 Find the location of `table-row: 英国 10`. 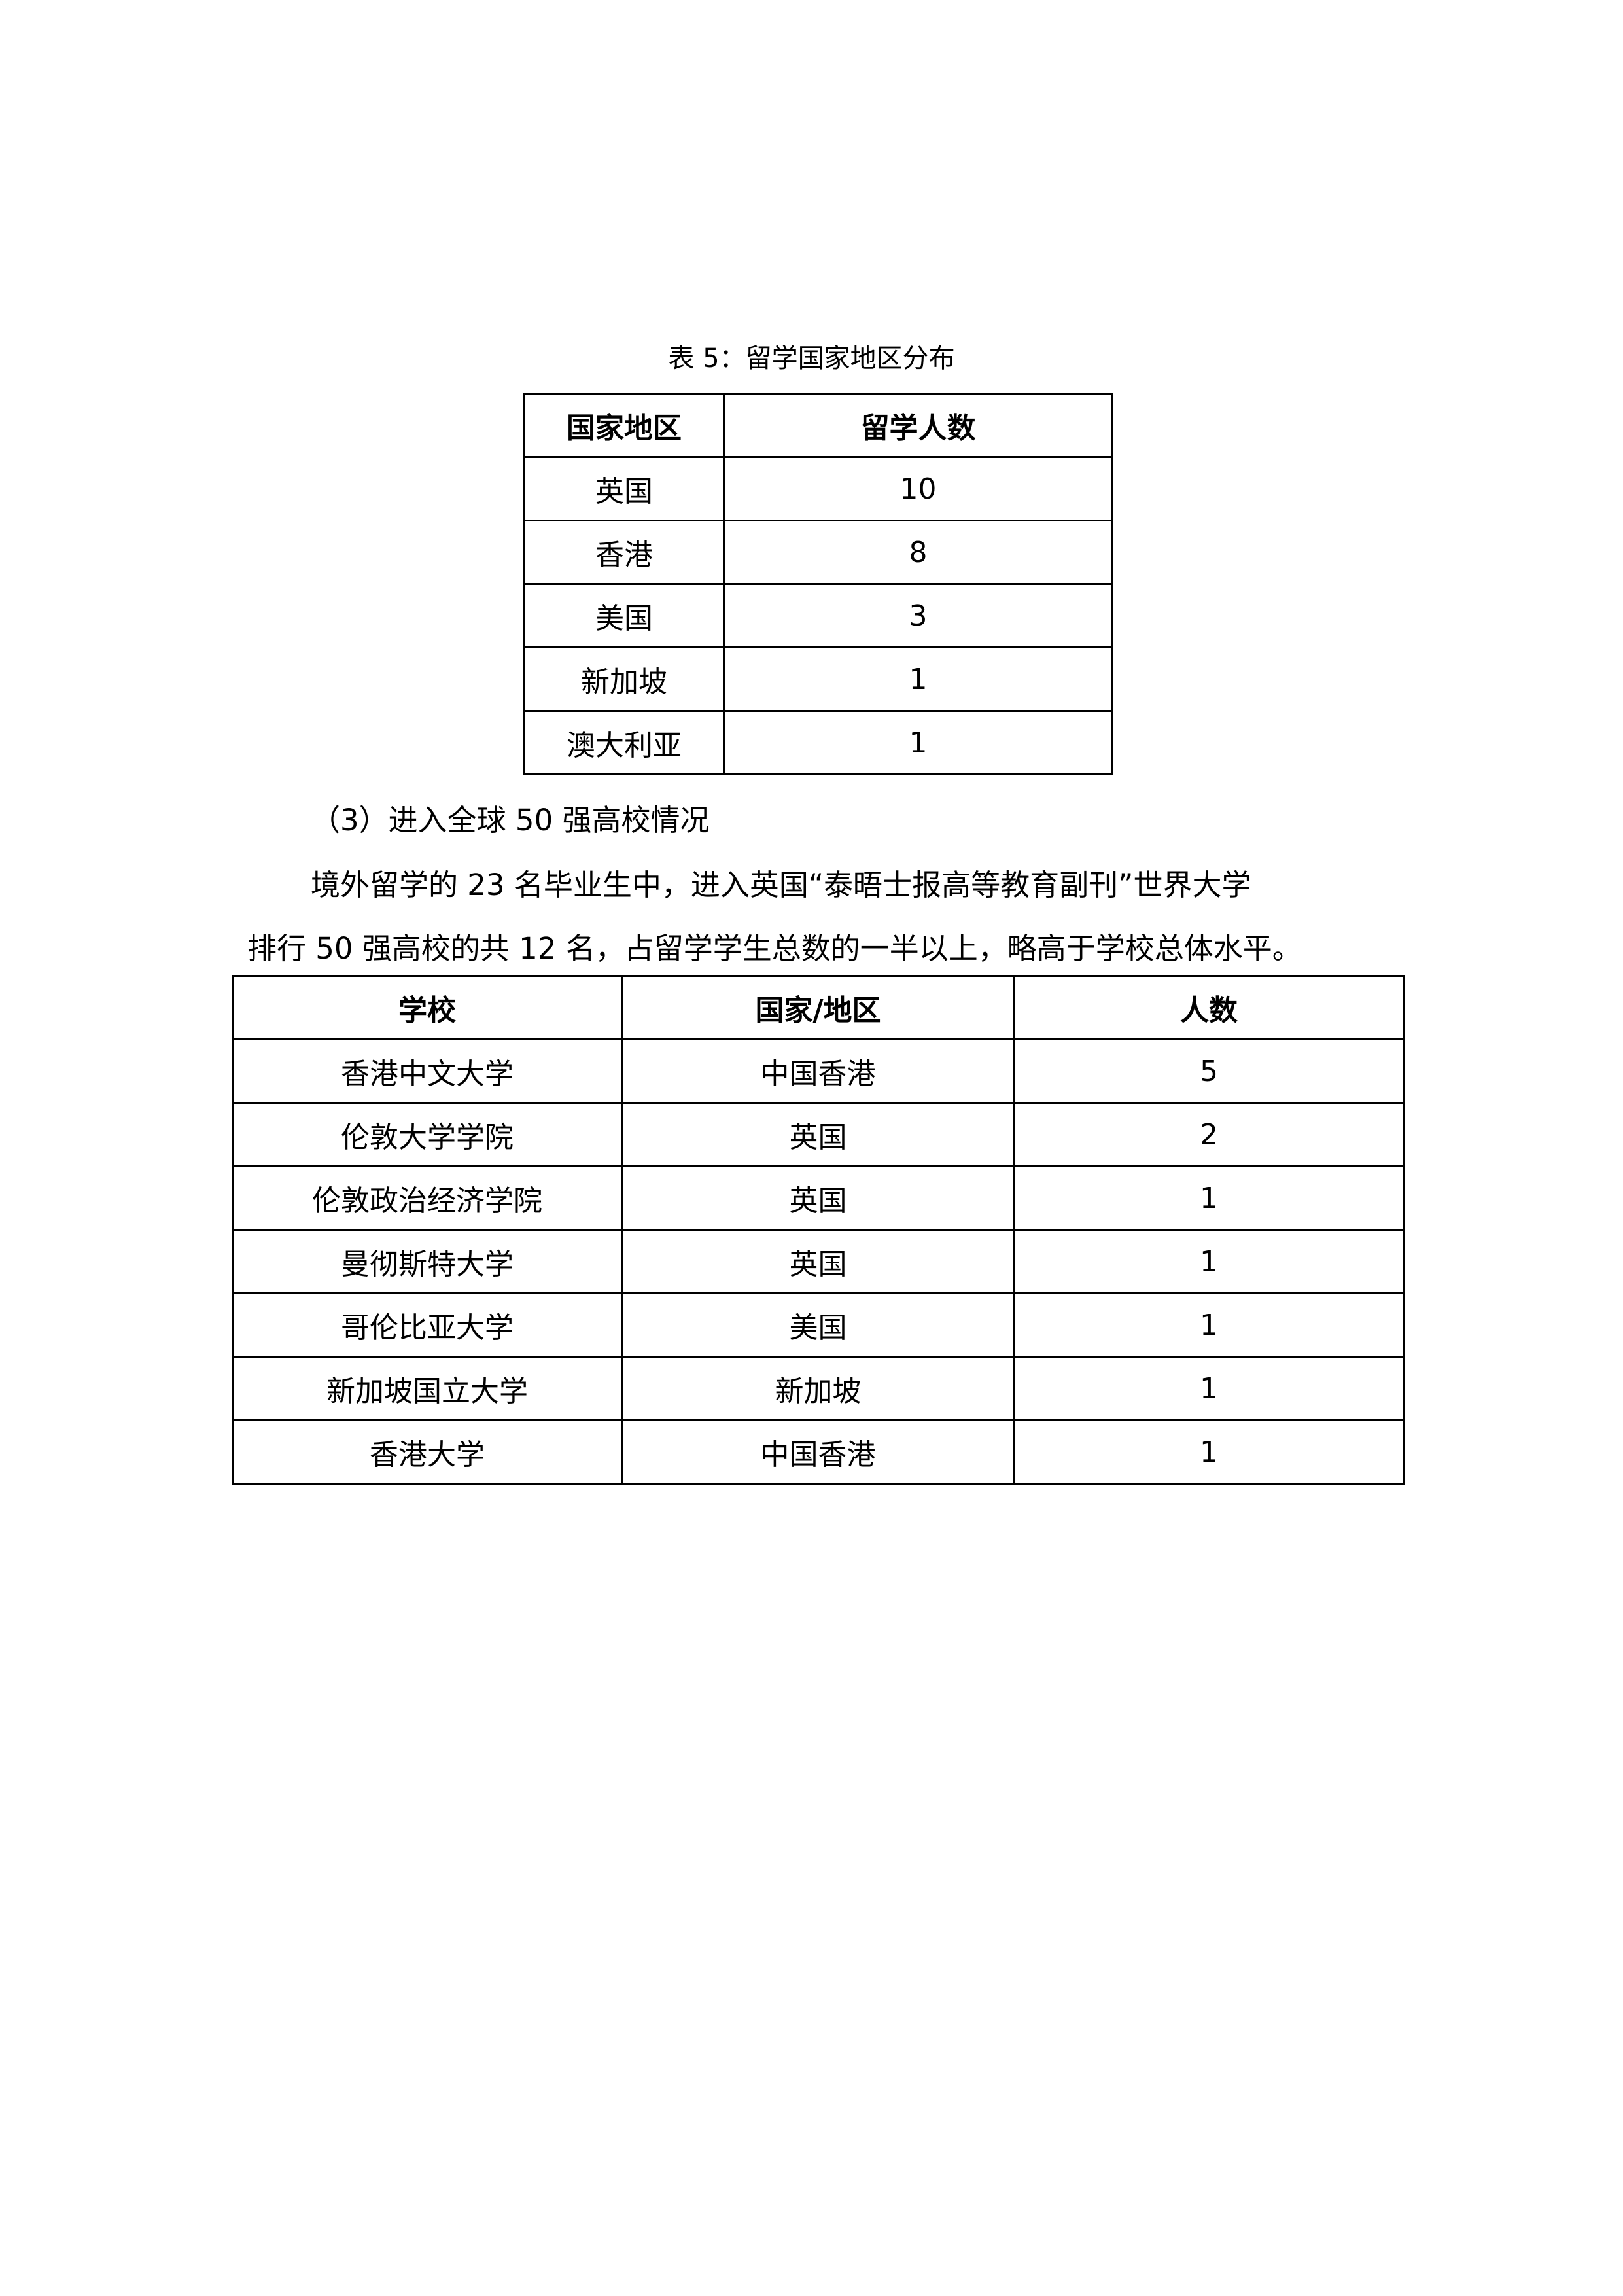

table-row: 英国 10 is located at coordinates (818, 489).